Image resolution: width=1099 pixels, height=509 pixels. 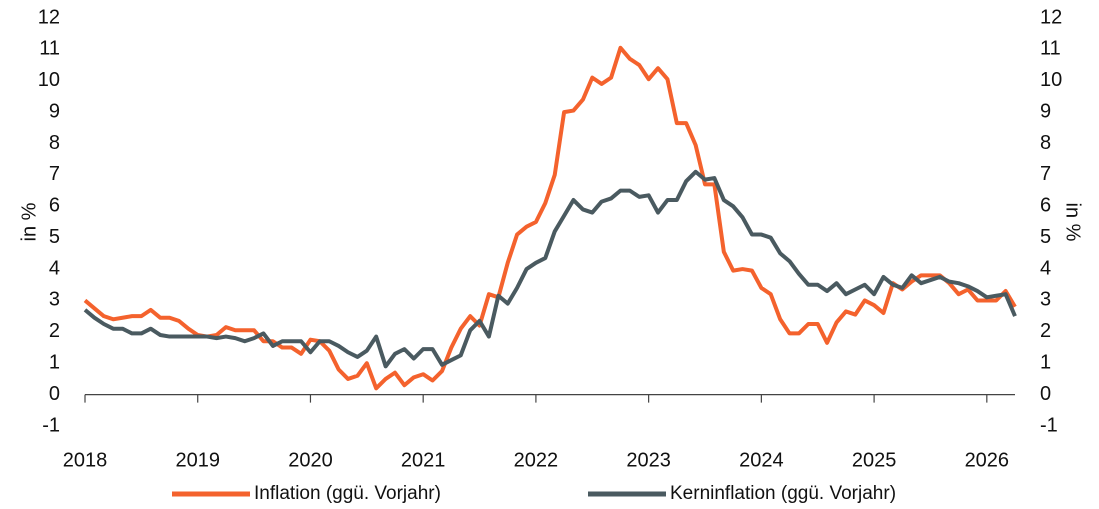 I want to click on x-tick-label: 2023, so click(x=648, y=460).